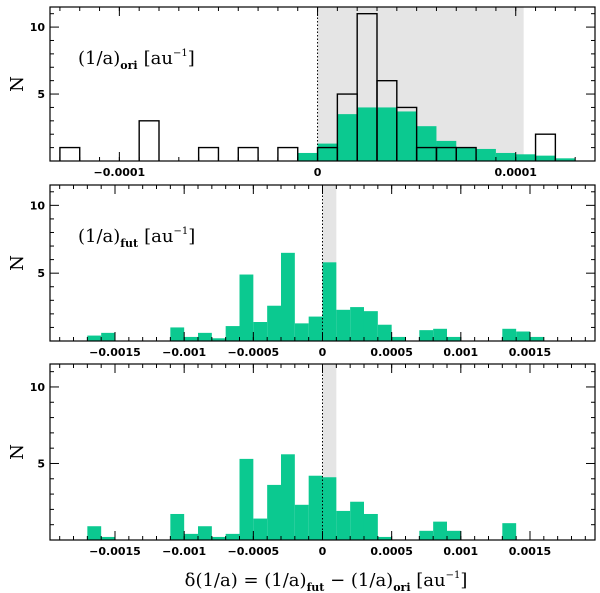  Describe the element at coordinates (17, 84) in the screenshot. I see `p0-y-axis-label: N` at that location.